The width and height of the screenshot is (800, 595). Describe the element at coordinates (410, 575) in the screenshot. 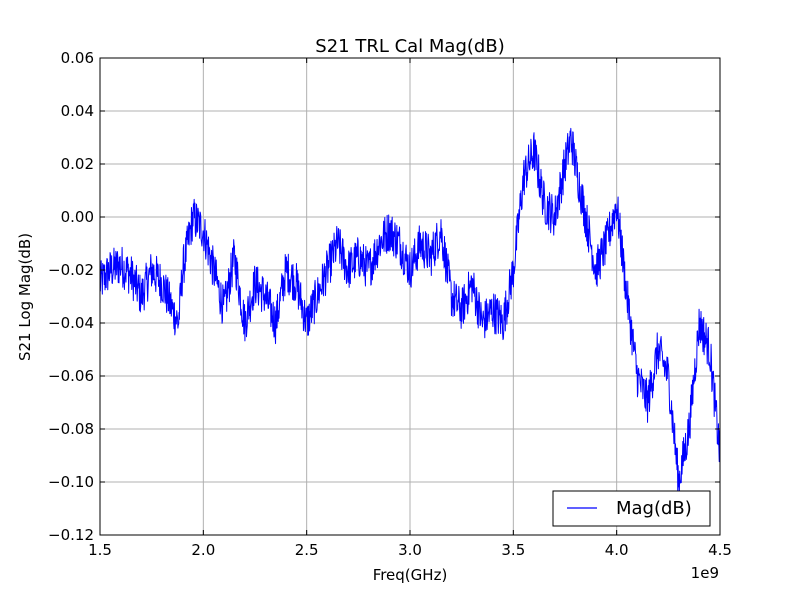

I see `x-axis-label: Freq(GHz)` at that location.